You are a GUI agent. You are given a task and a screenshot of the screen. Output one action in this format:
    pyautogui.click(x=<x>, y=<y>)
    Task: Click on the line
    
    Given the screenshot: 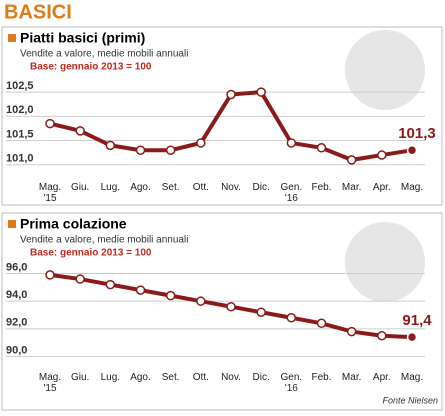 What is the action you would take?
    pyautogui.click(x=231, y=126)
    